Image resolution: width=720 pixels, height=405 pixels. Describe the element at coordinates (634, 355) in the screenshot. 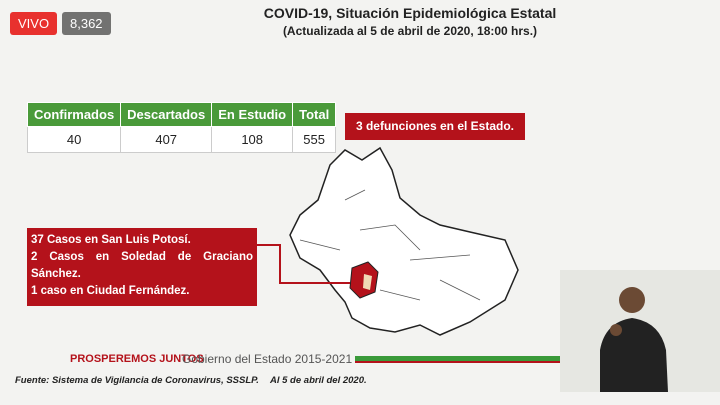

I see `interpreter-body` at that location.